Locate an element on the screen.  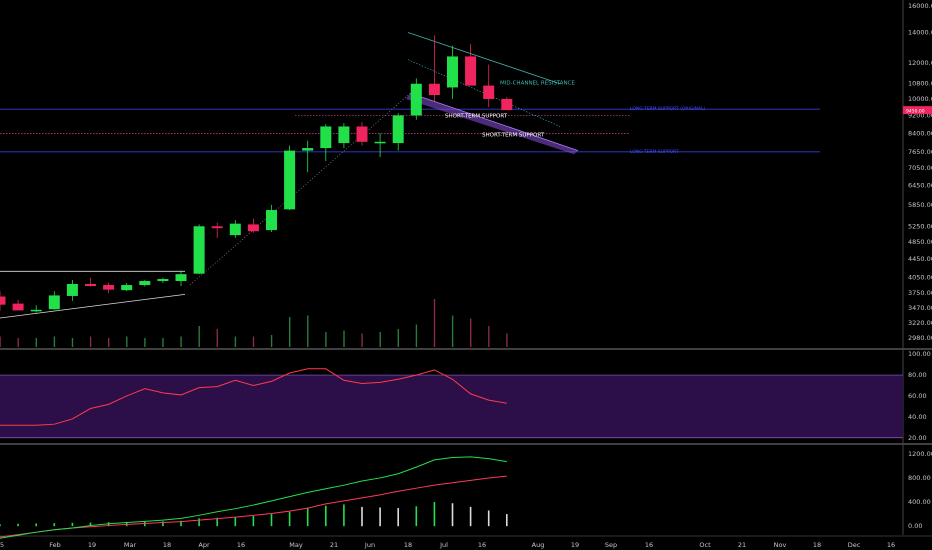
macd-panel is located at coordinates (254, 497).